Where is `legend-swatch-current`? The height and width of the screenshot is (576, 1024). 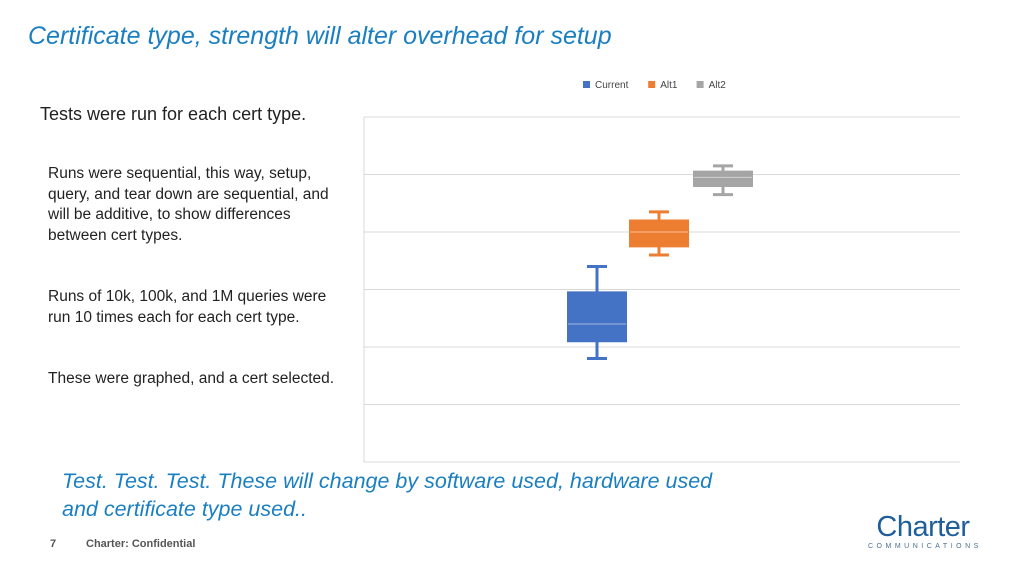
legend-swatch-current is located at coordinates (586, 84).